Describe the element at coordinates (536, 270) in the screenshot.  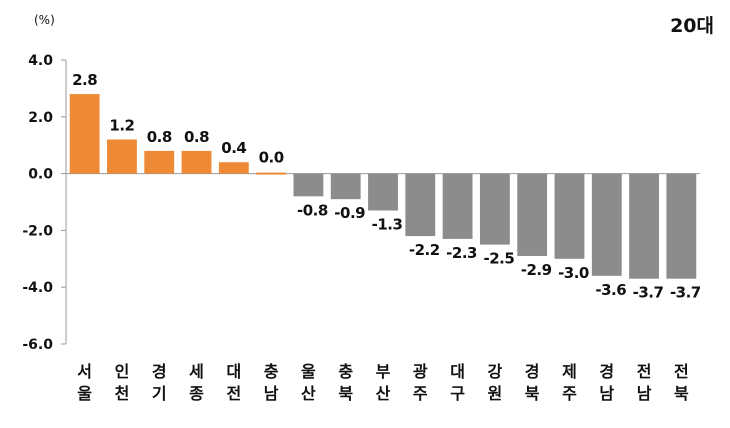
I see `data-label: -2.9` at that location.